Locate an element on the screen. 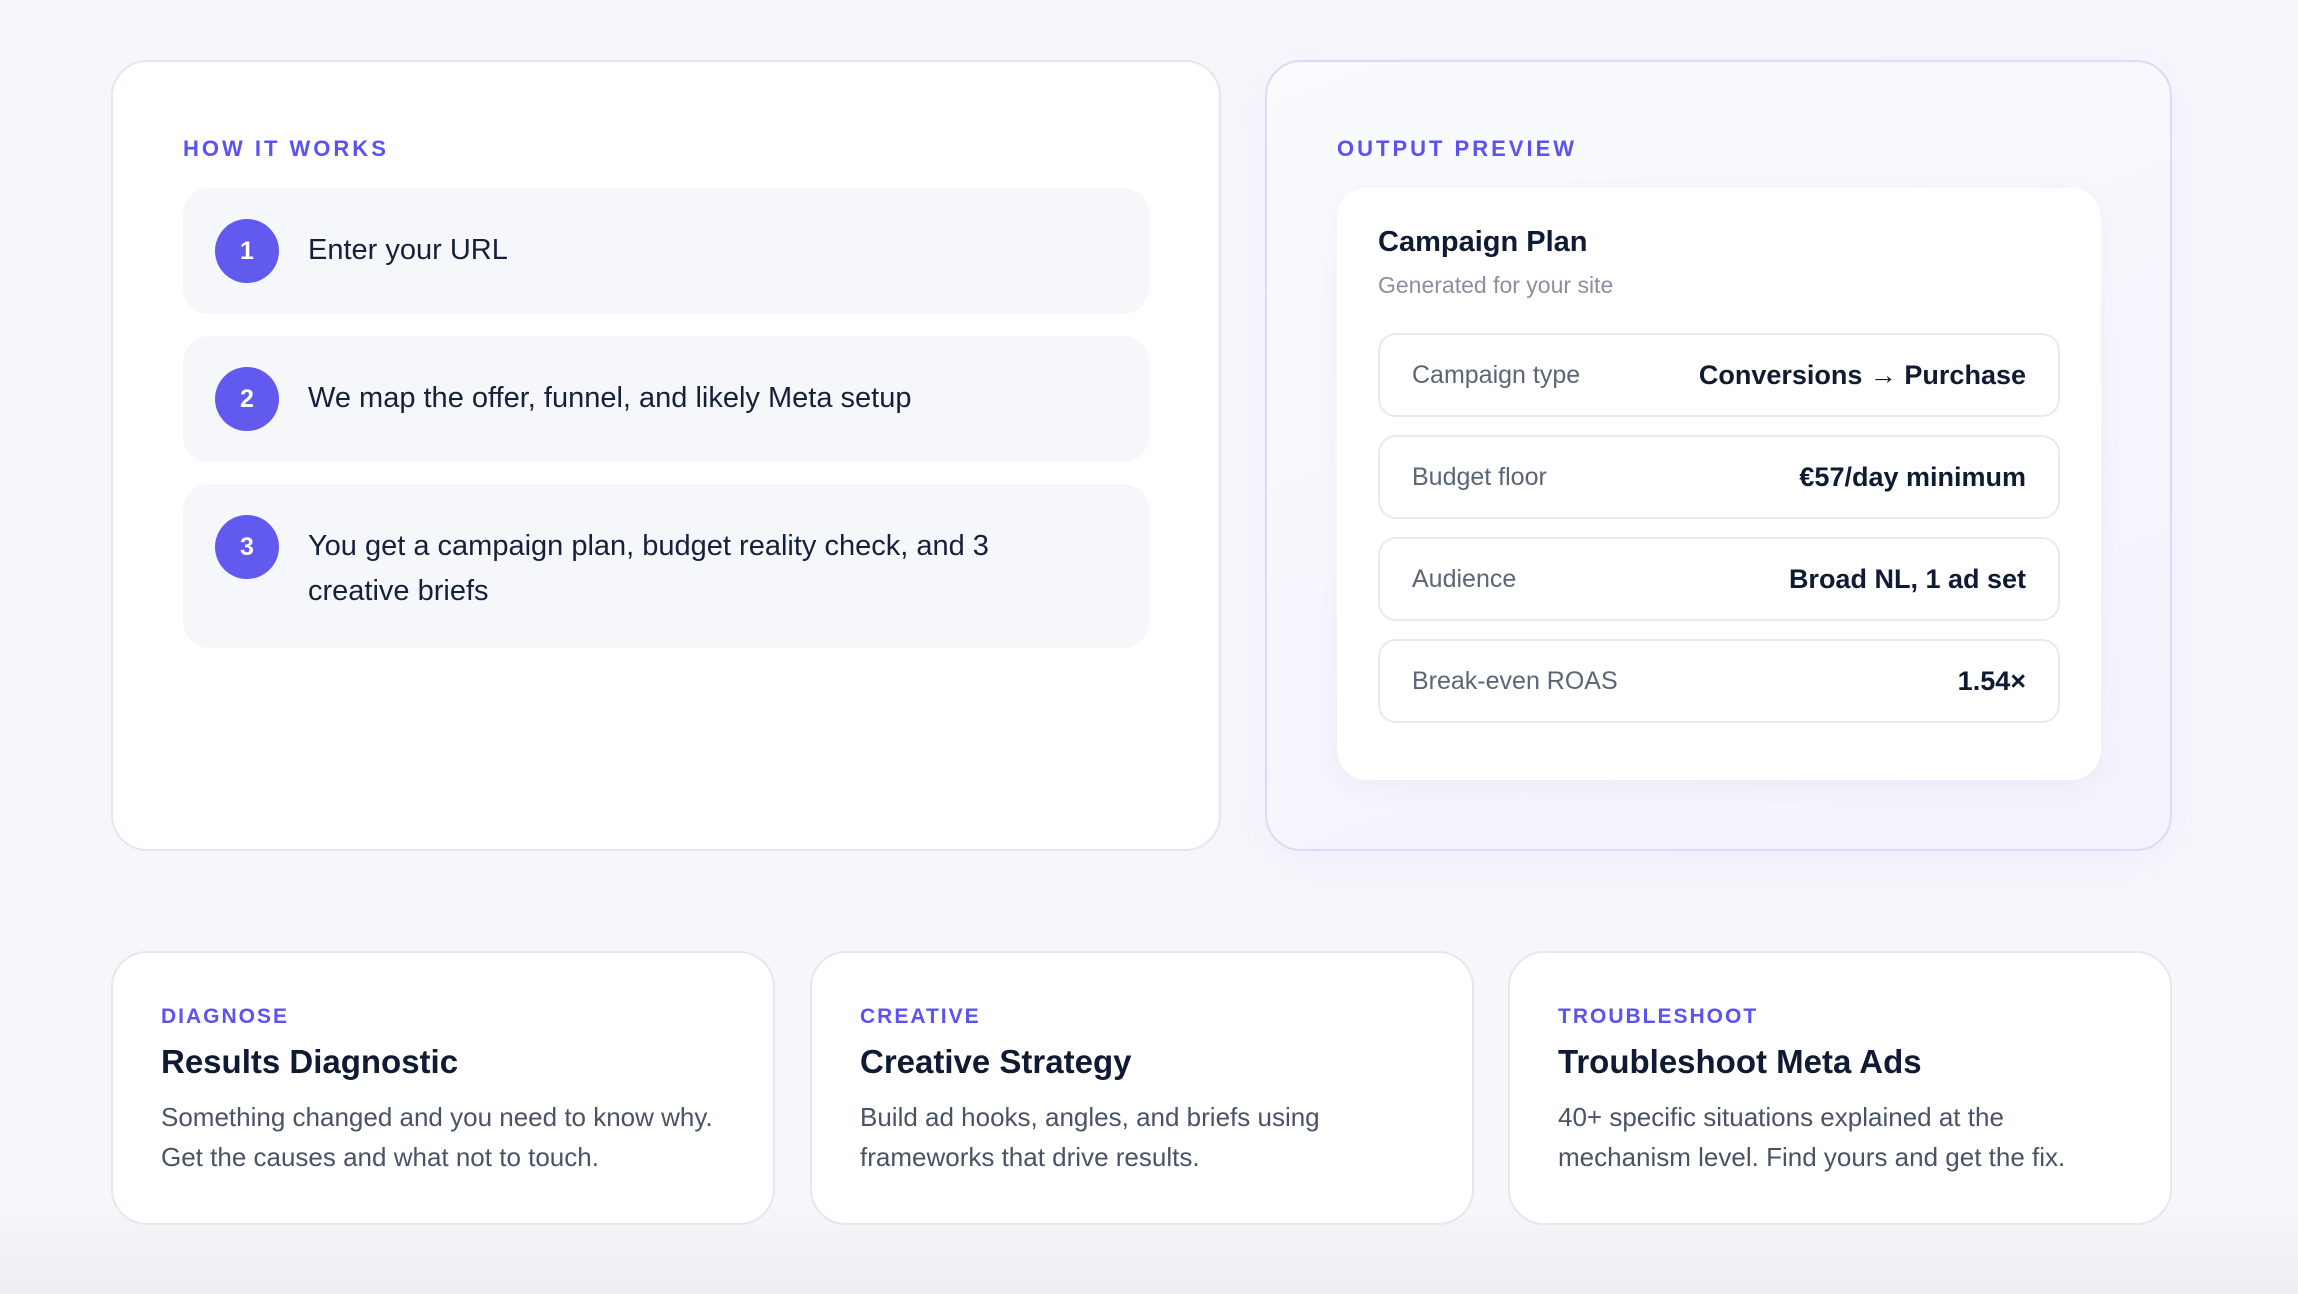 Image resolution: width=2298 pixels, height=1294 pixels. campaign-plan-title: Campaign Plan is located at coordinates (1483, 242).